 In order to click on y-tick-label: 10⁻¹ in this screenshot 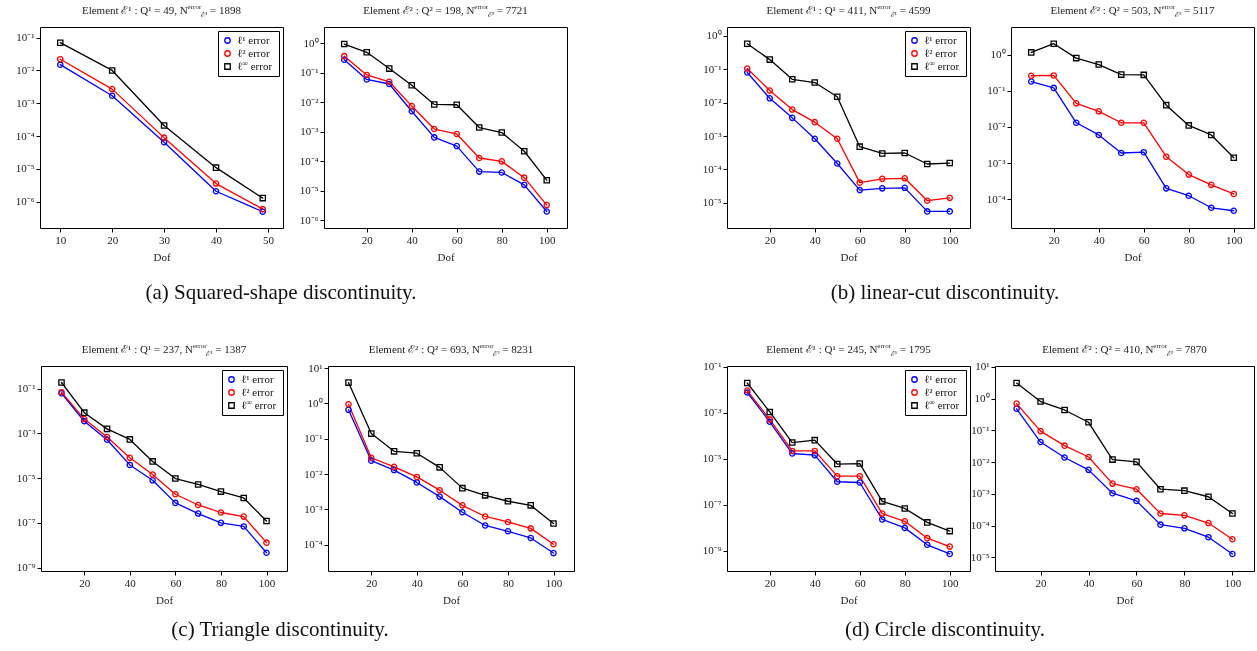, I will do `click(25, 37)`.